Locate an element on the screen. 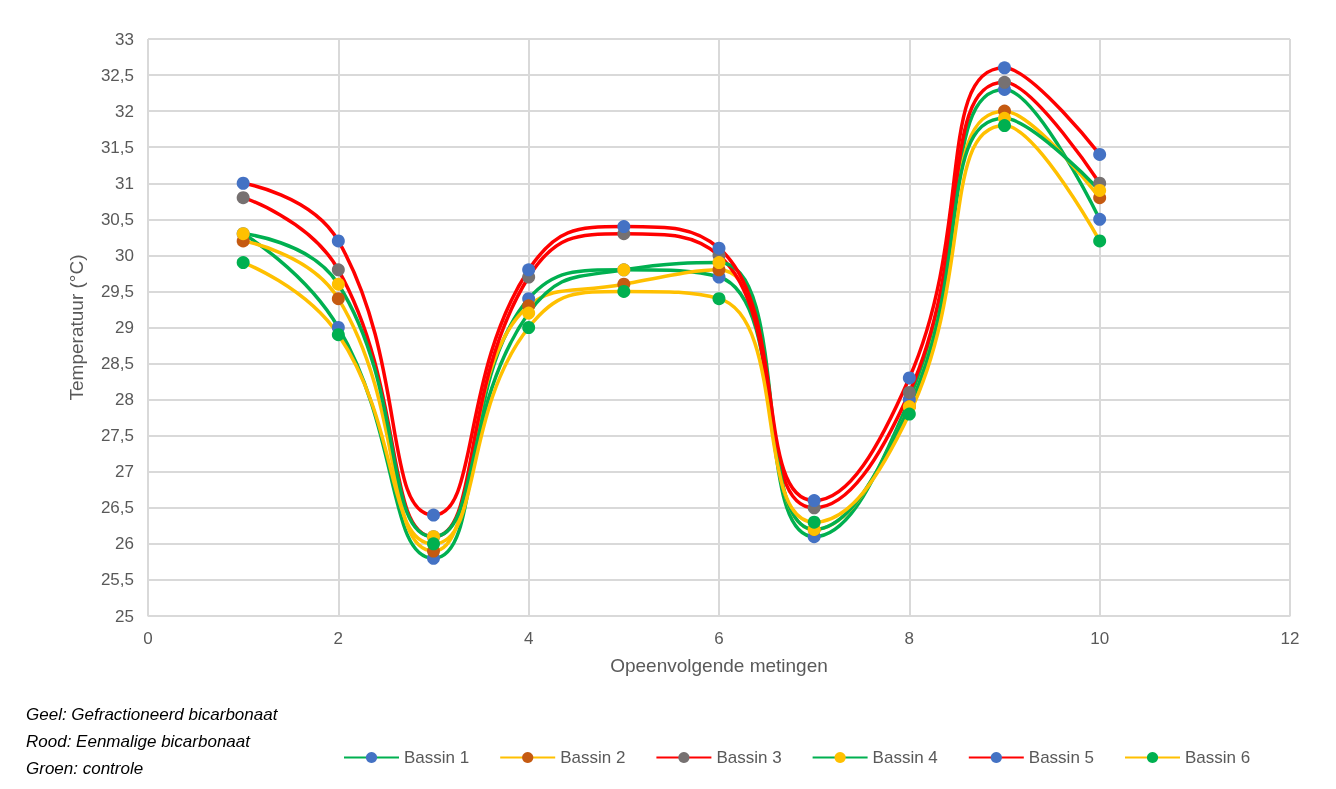 Image resolution: width=1336 pixels, height=789 pixels. y-tick-label: 28,5 is located at coordinates (117, 364).